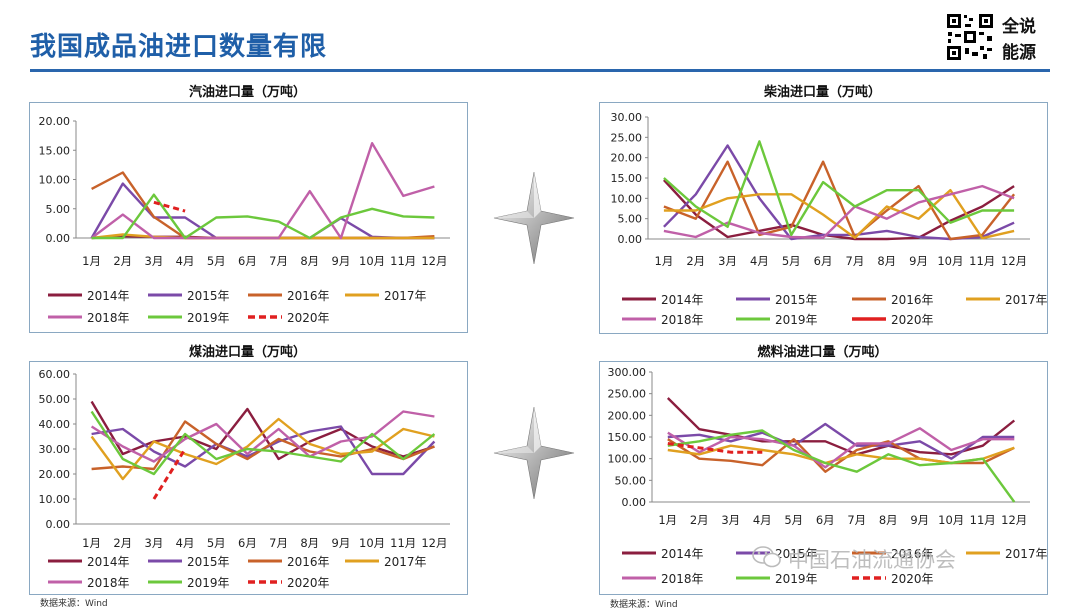 The width and height of the screenshot is (1080, 610). I want to click on y-tick-label: 150.00, so click(627, 437).